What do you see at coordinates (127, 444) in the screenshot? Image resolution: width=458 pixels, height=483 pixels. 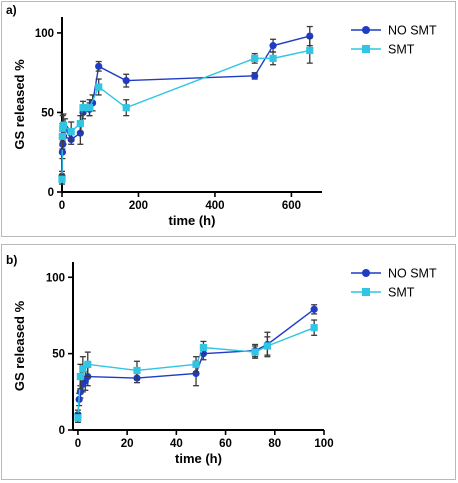 I see `x-tick-label: 20` at bounding box center [127, 444].